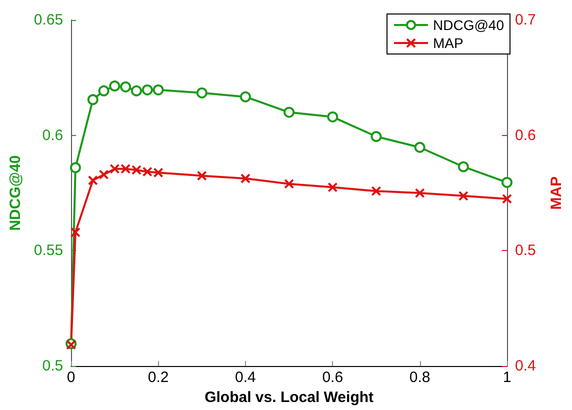 The image size is (572, 410). What do you see at coordinates (71, 377) in the screenshot?
I see `x-tick-label: 0` at bounding box center [71, 377].